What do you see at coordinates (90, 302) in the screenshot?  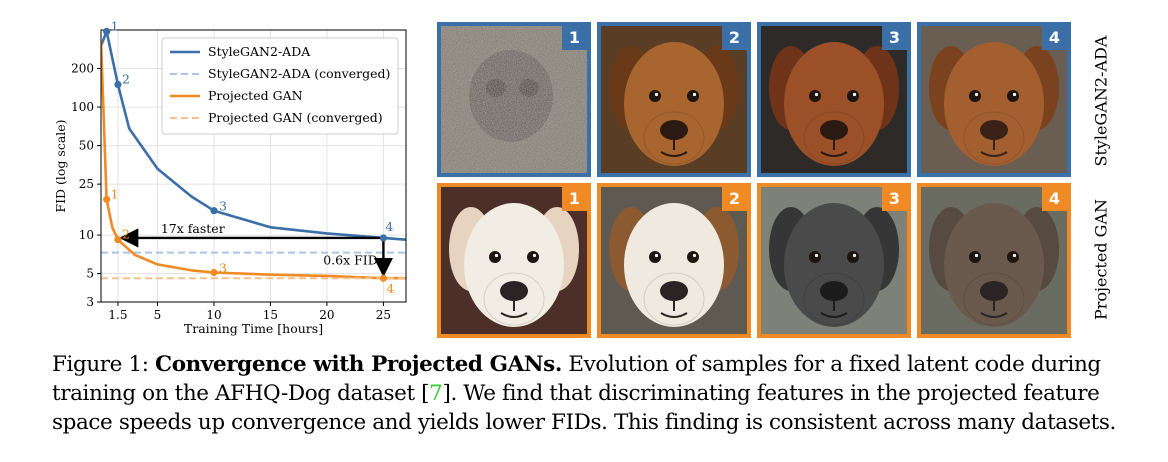 I see `y-tick-label: 3` at bounding box center [90, 302].